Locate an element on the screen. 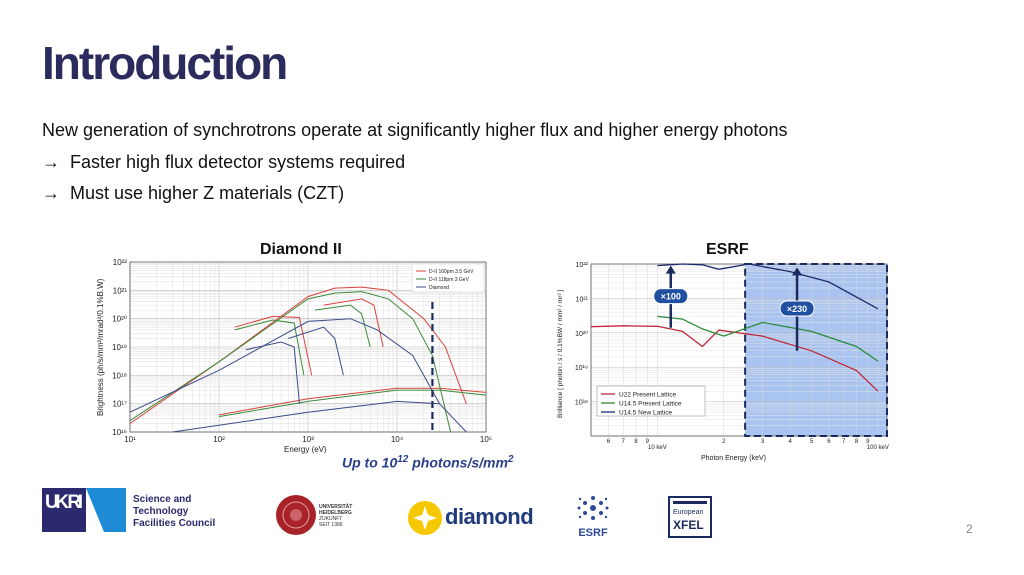 The height and width of the screenshot is (575, 1024). chart2-y-tick-label: 10¹⁸ is located at coordinates (581, 403).